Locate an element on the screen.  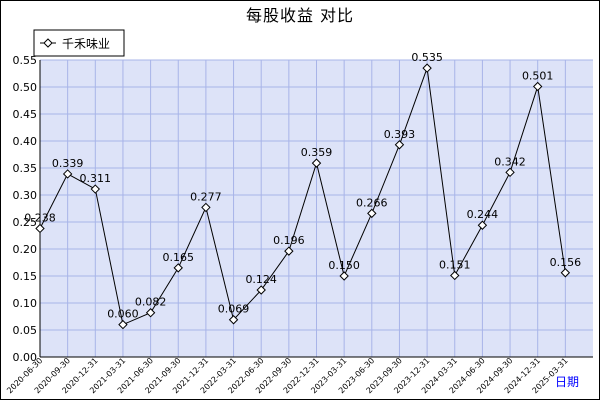
y-tick-label: 0.35 is located at coordinates (25, 168).